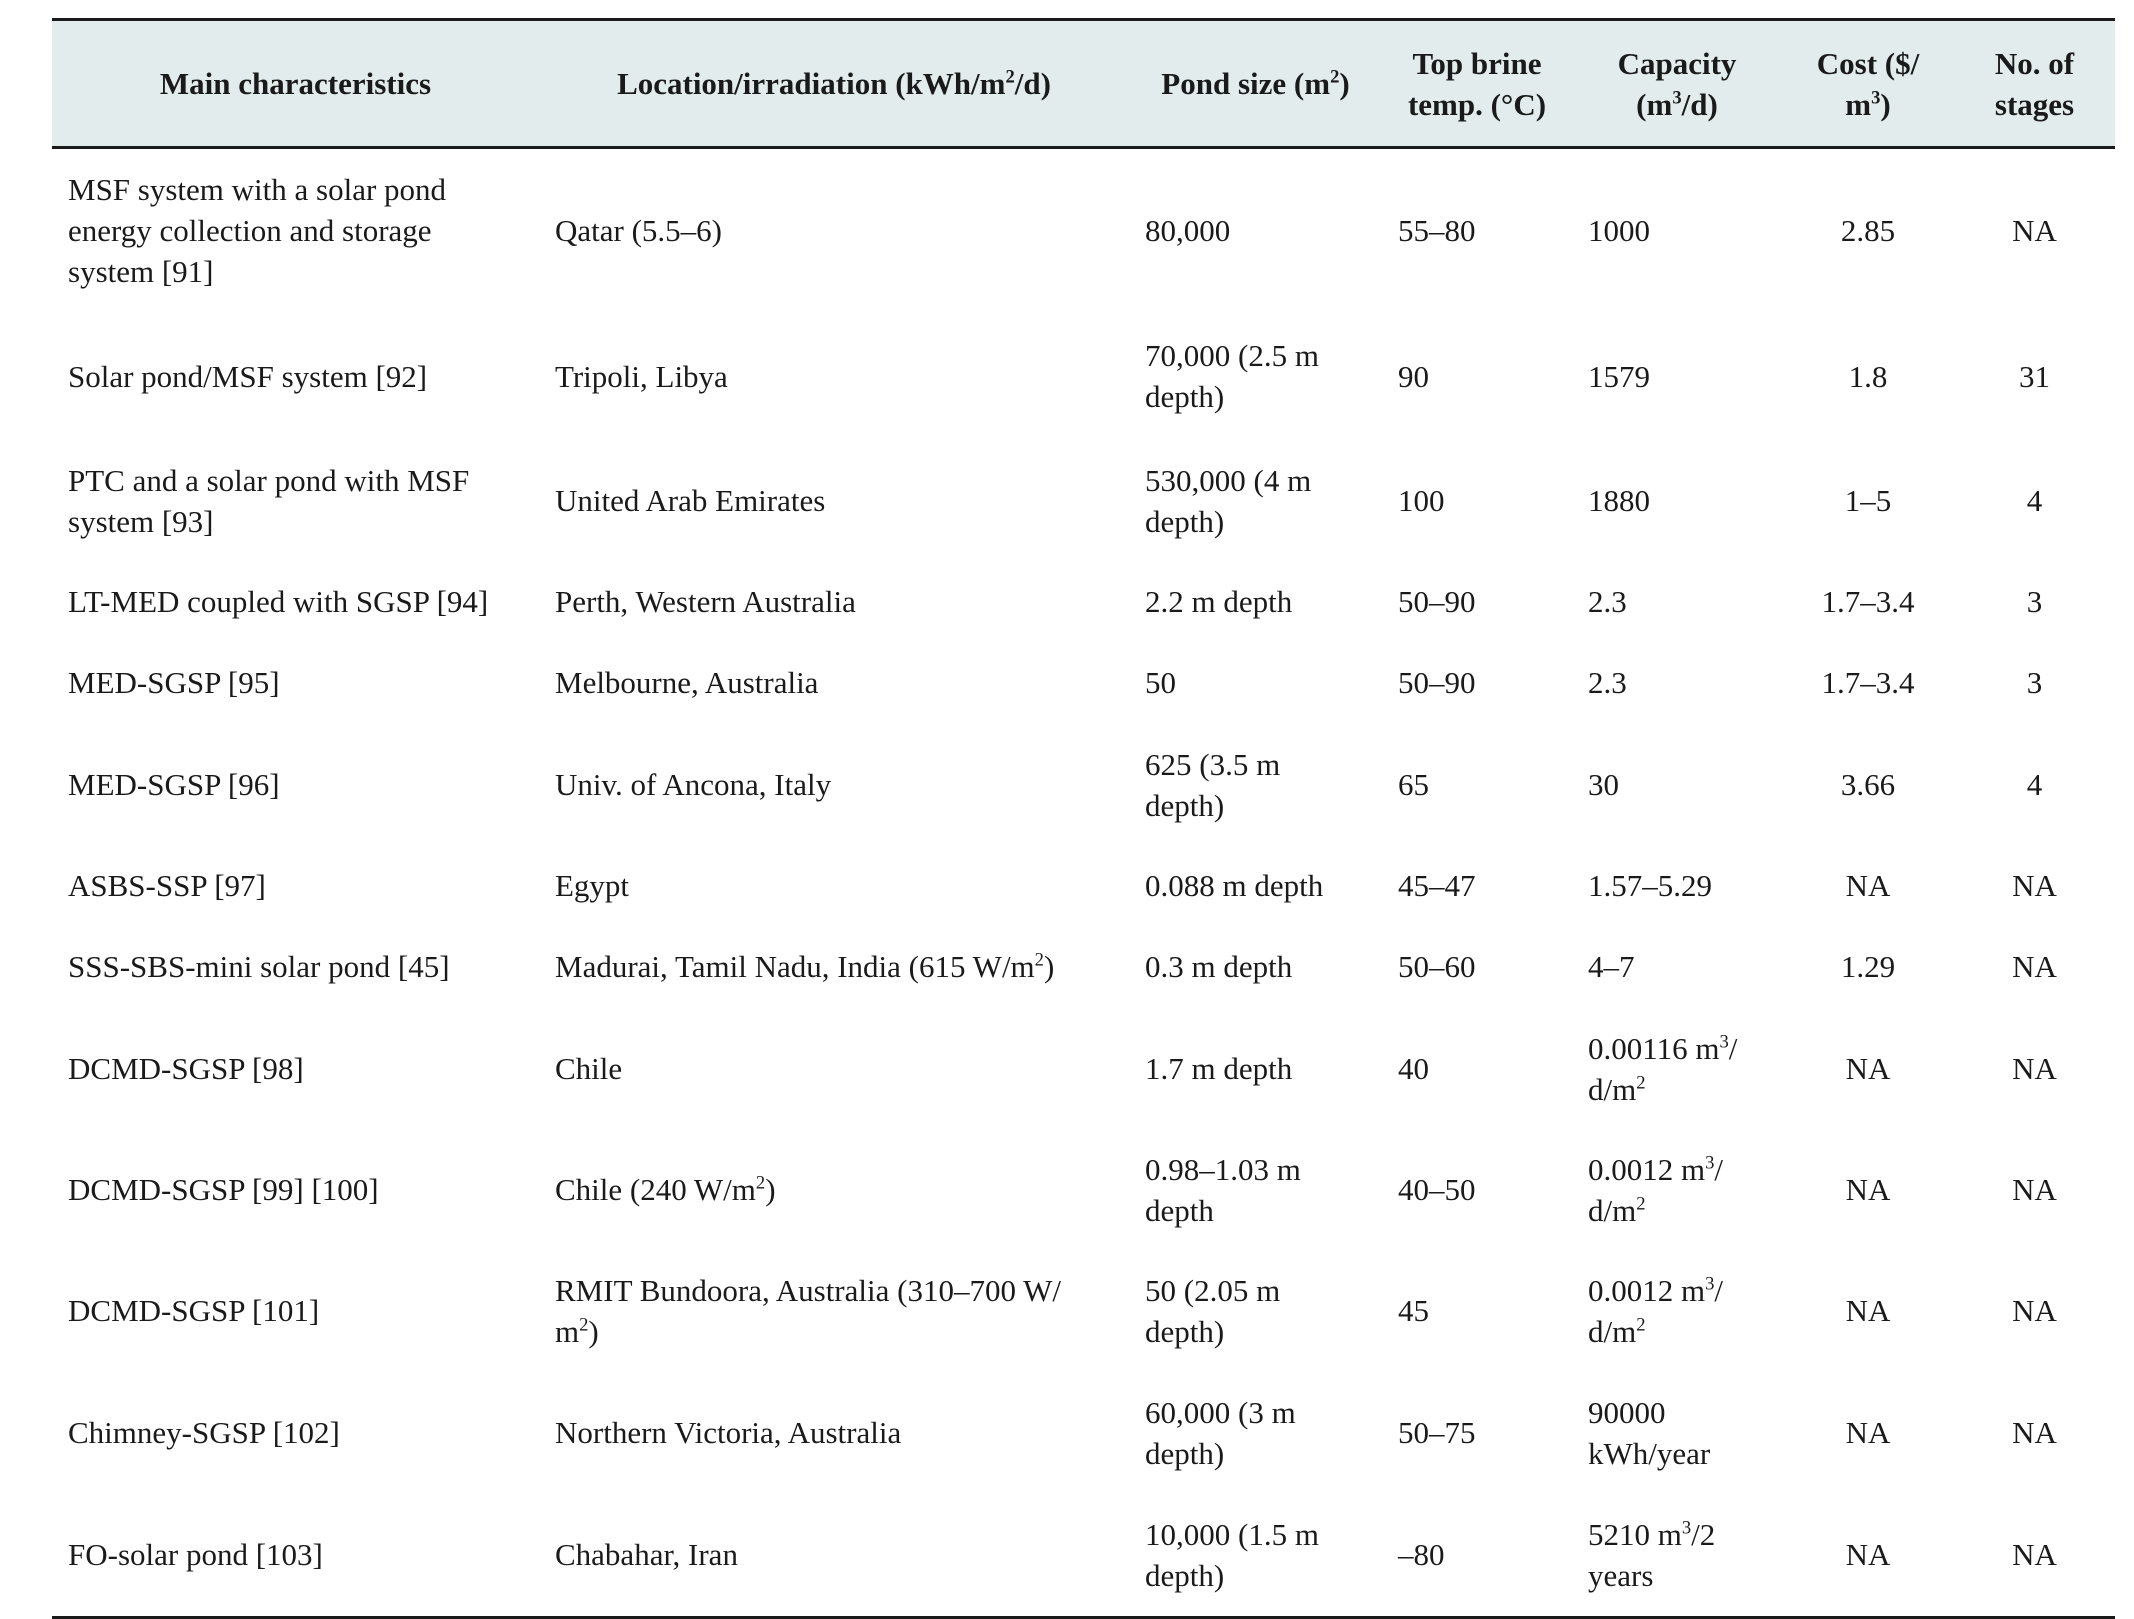  I want to click on cell-location: Perth, Western Australia, so click(705, 601).